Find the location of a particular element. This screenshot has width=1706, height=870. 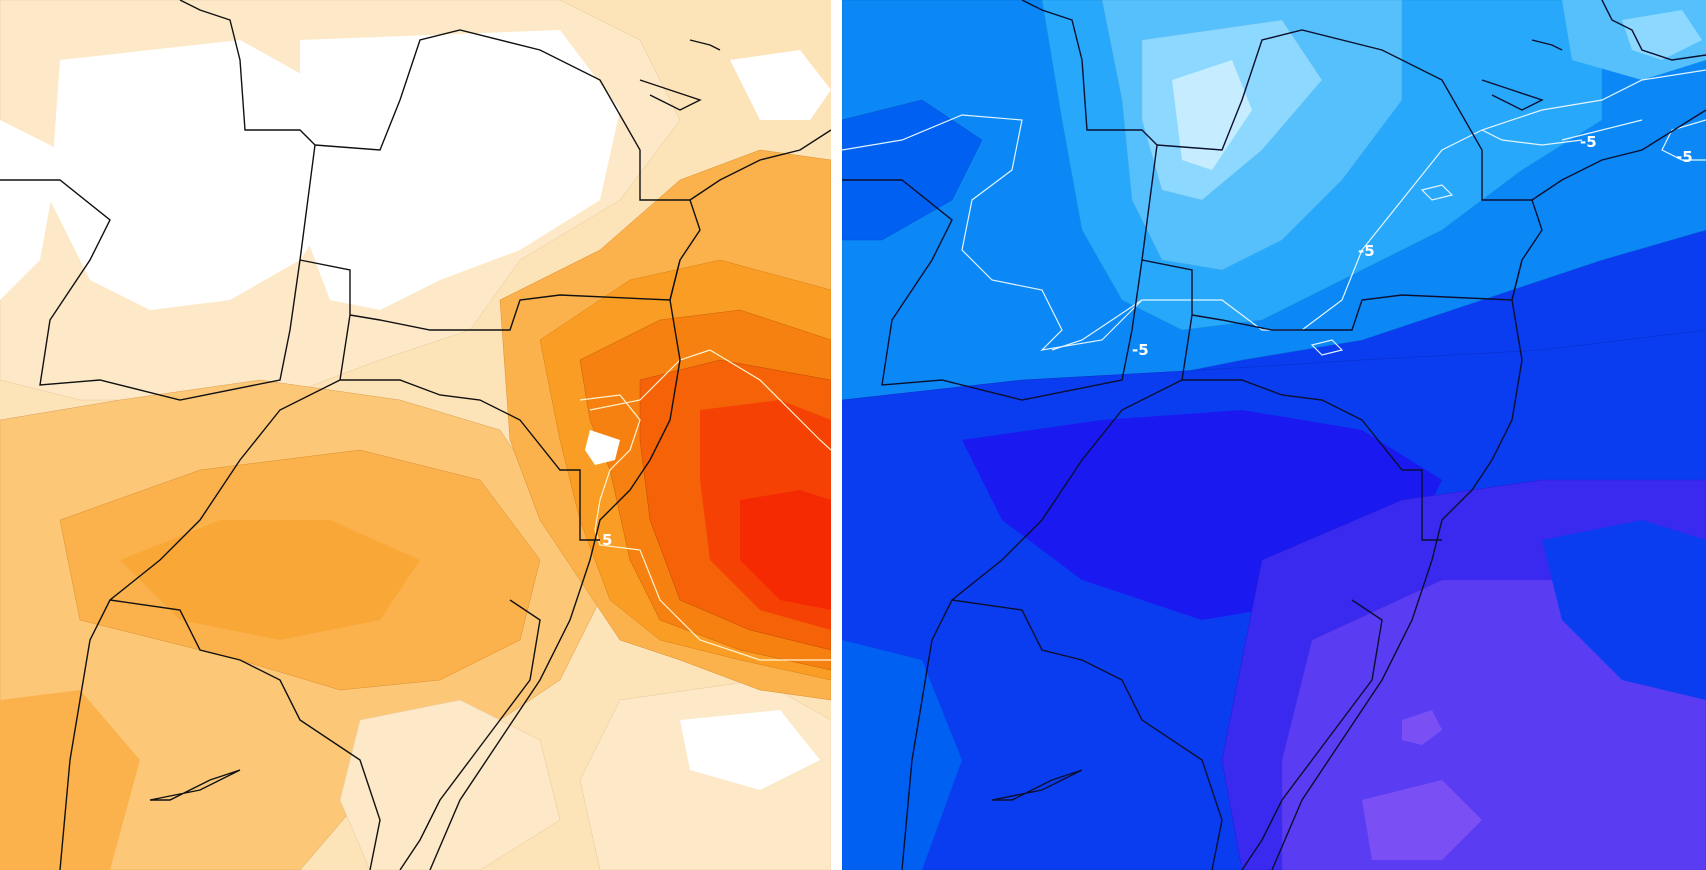

panel-divider is located at coordinates (836, 435).